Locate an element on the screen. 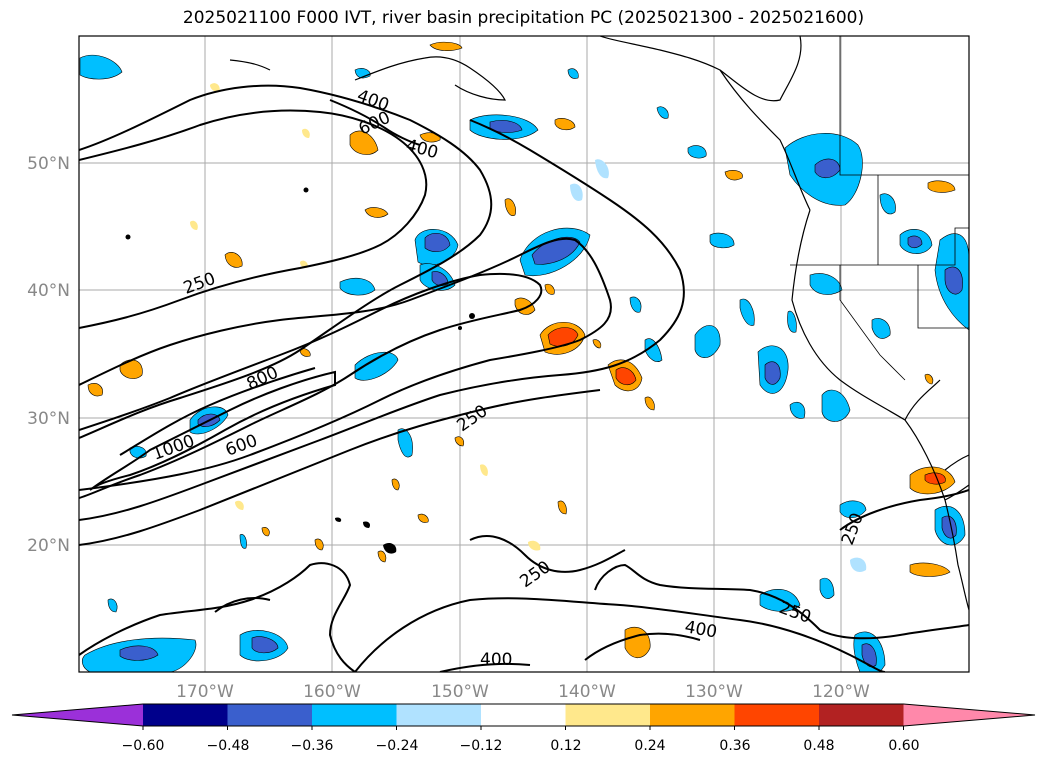 Image resolution: width=1047 pixels, height=765 pixels. contour-label: 400 is located at coordinates (496, 660).